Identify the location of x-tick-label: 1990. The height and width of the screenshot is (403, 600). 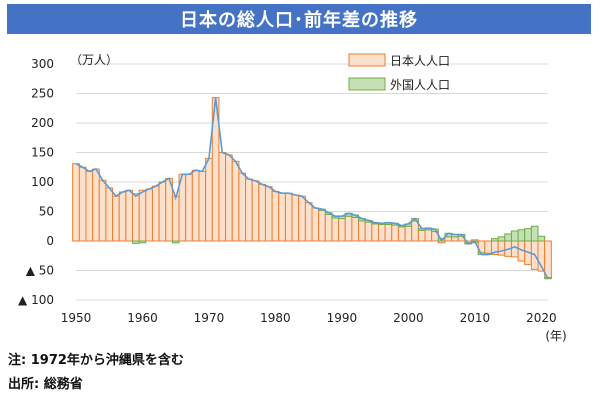
(342, 318).